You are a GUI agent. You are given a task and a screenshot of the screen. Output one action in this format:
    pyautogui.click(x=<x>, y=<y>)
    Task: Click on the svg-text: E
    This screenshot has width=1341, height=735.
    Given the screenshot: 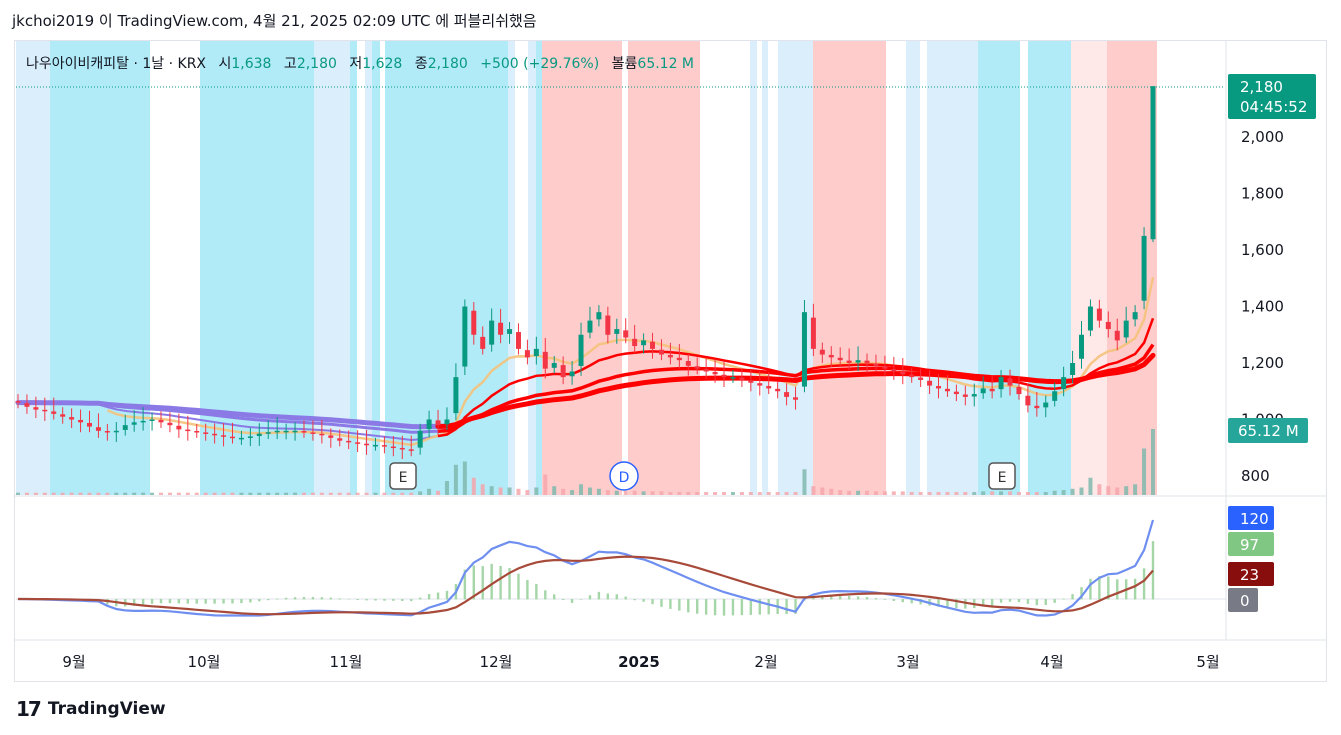 What is the action you would take?
    pyautogui.click(x=1002, y=478)
    